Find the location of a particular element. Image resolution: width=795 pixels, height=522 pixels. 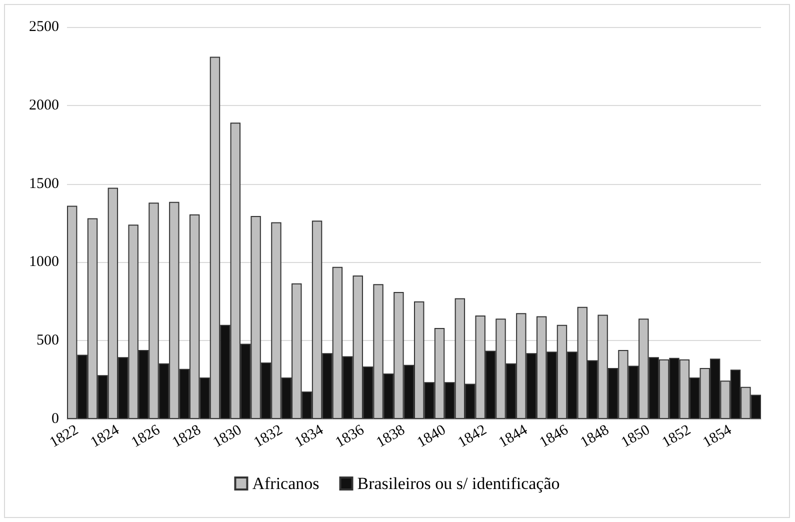

legend-label: Africanos is located at coordinates (286, 483).